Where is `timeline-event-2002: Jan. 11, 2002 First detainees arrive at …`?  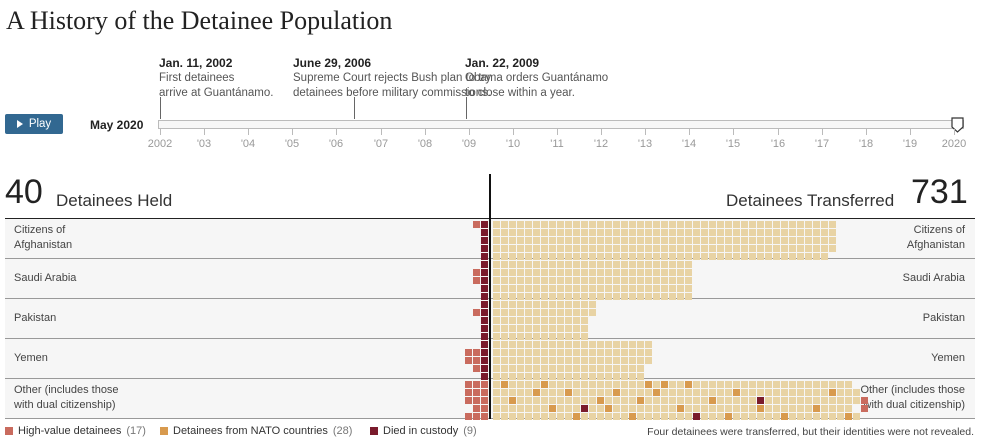 timeline-event-2002: Jan. 11, 2002 First detainees arrive at … is located at coordinates (216, 78).